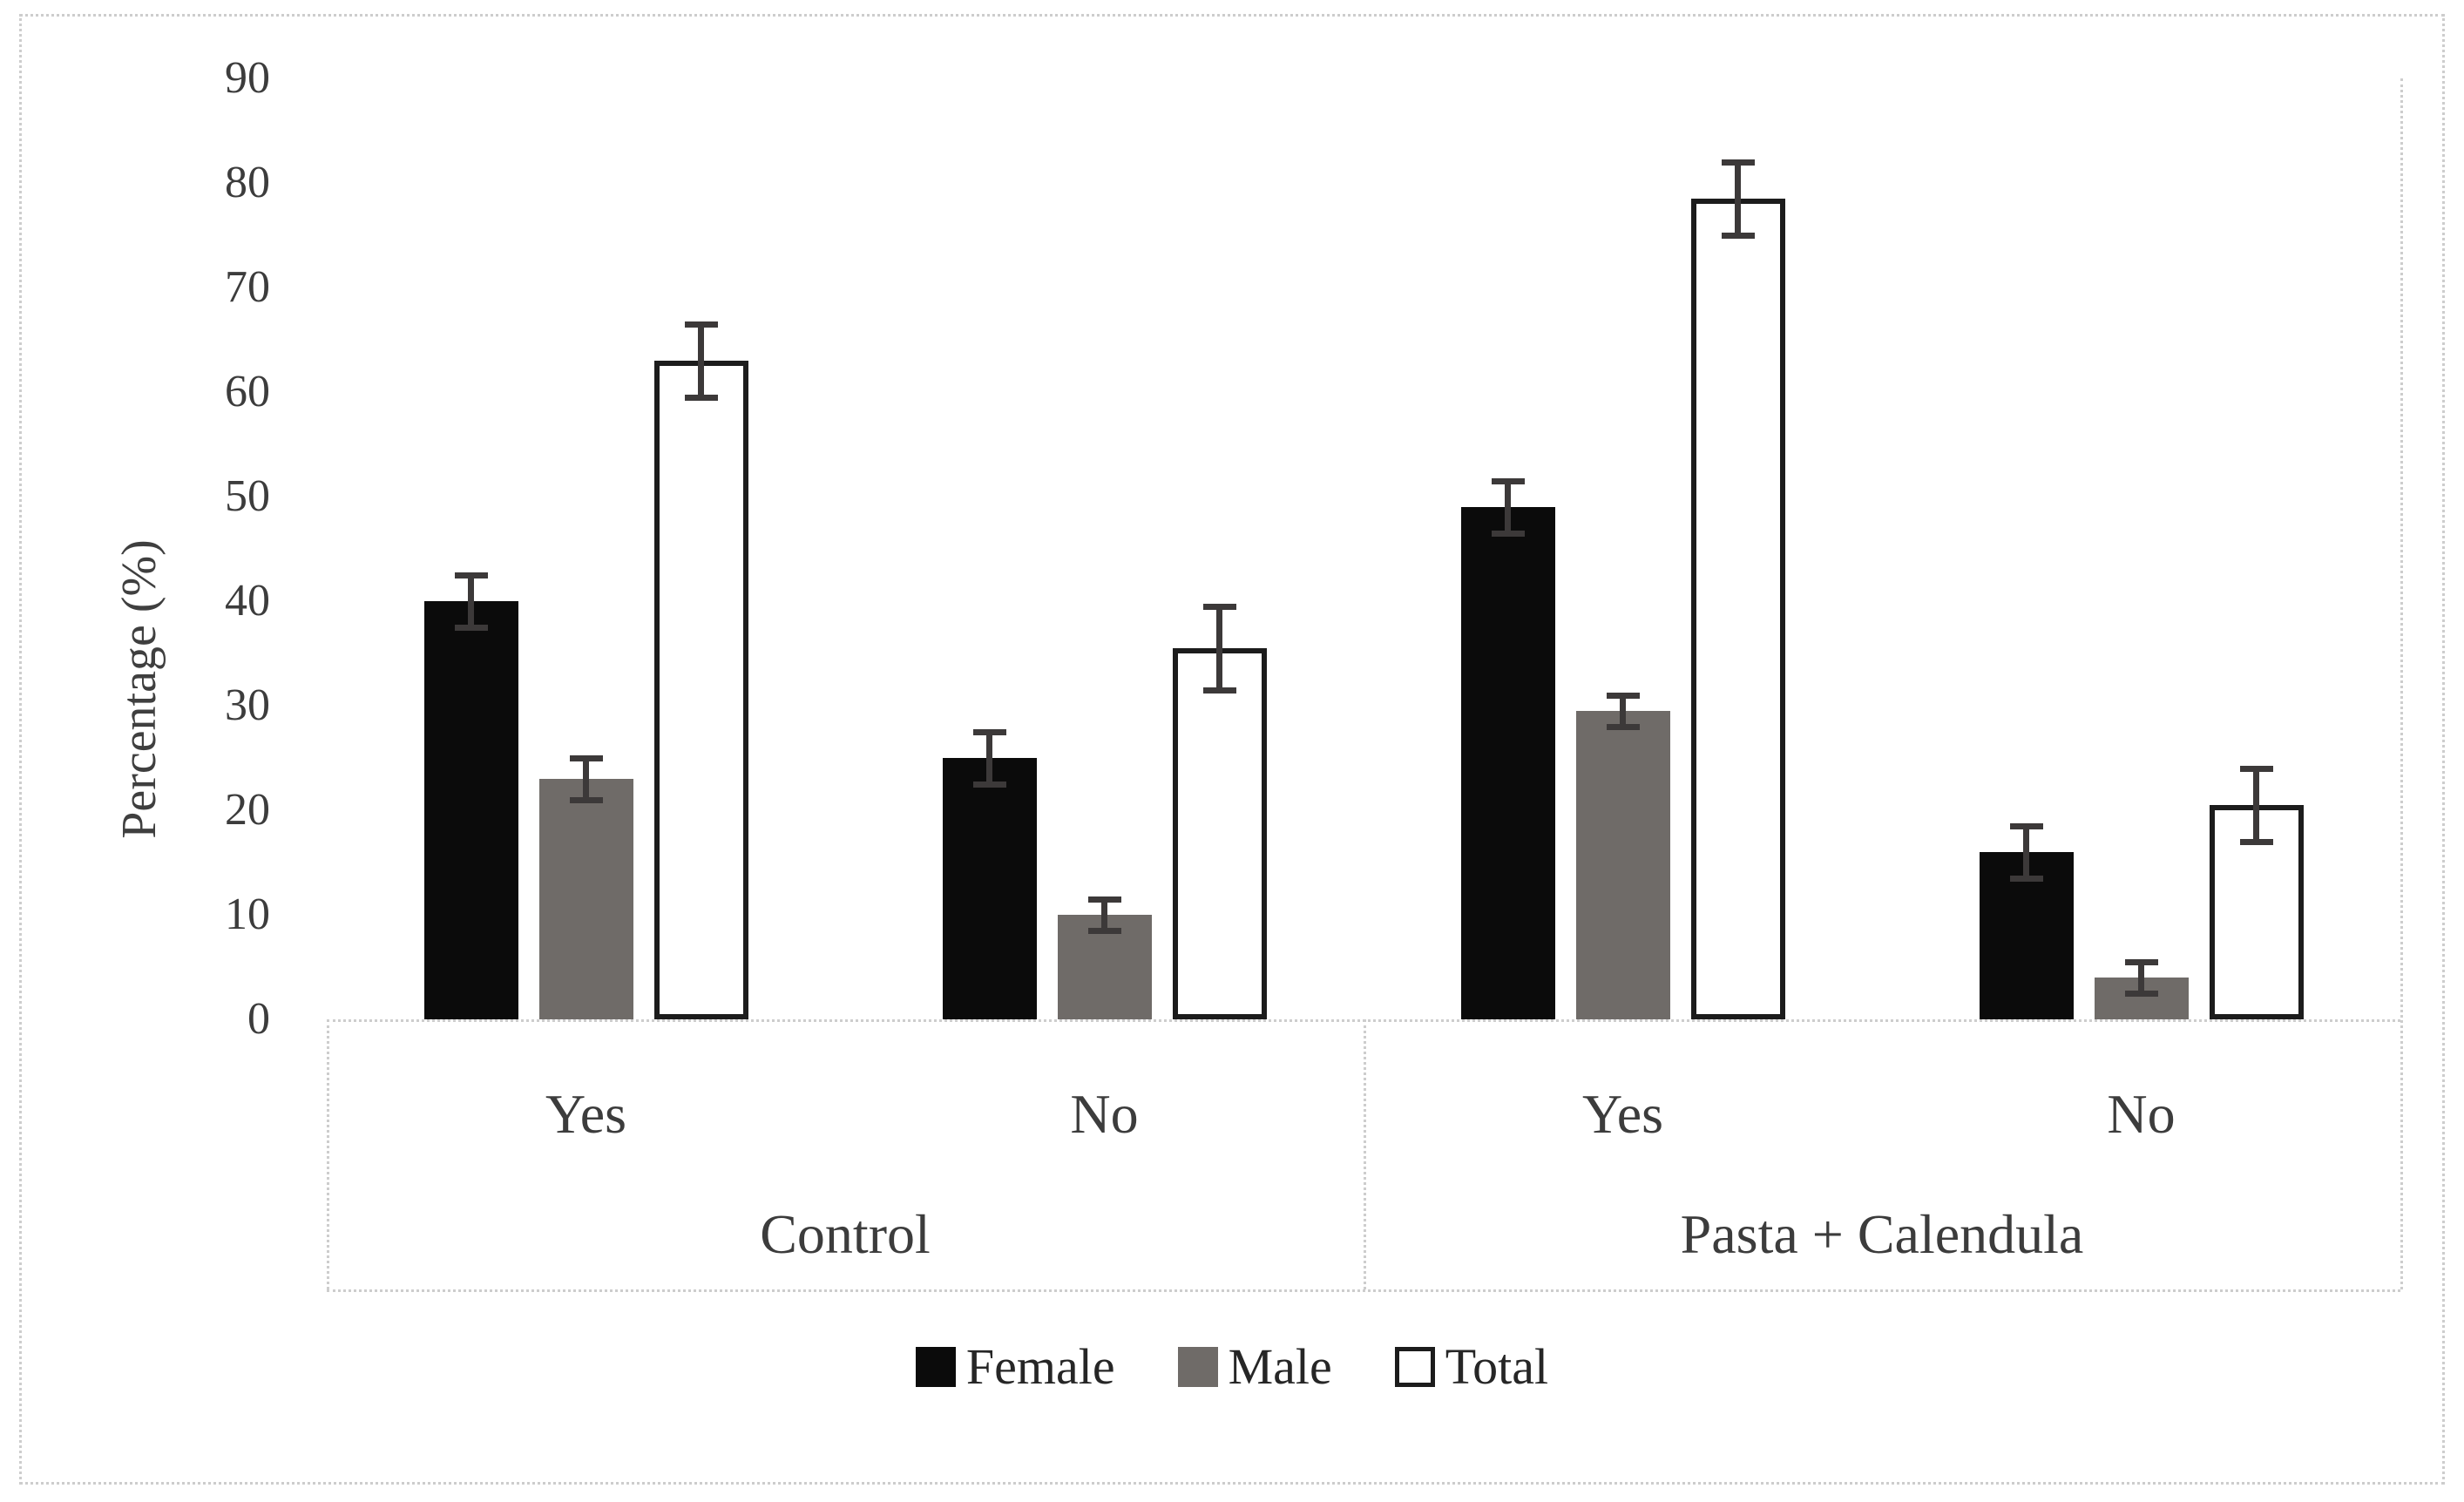 The height and width of the screenshot is (1502, 2464). I want to click on y-tick-label-80: 80, so click(247, 182).